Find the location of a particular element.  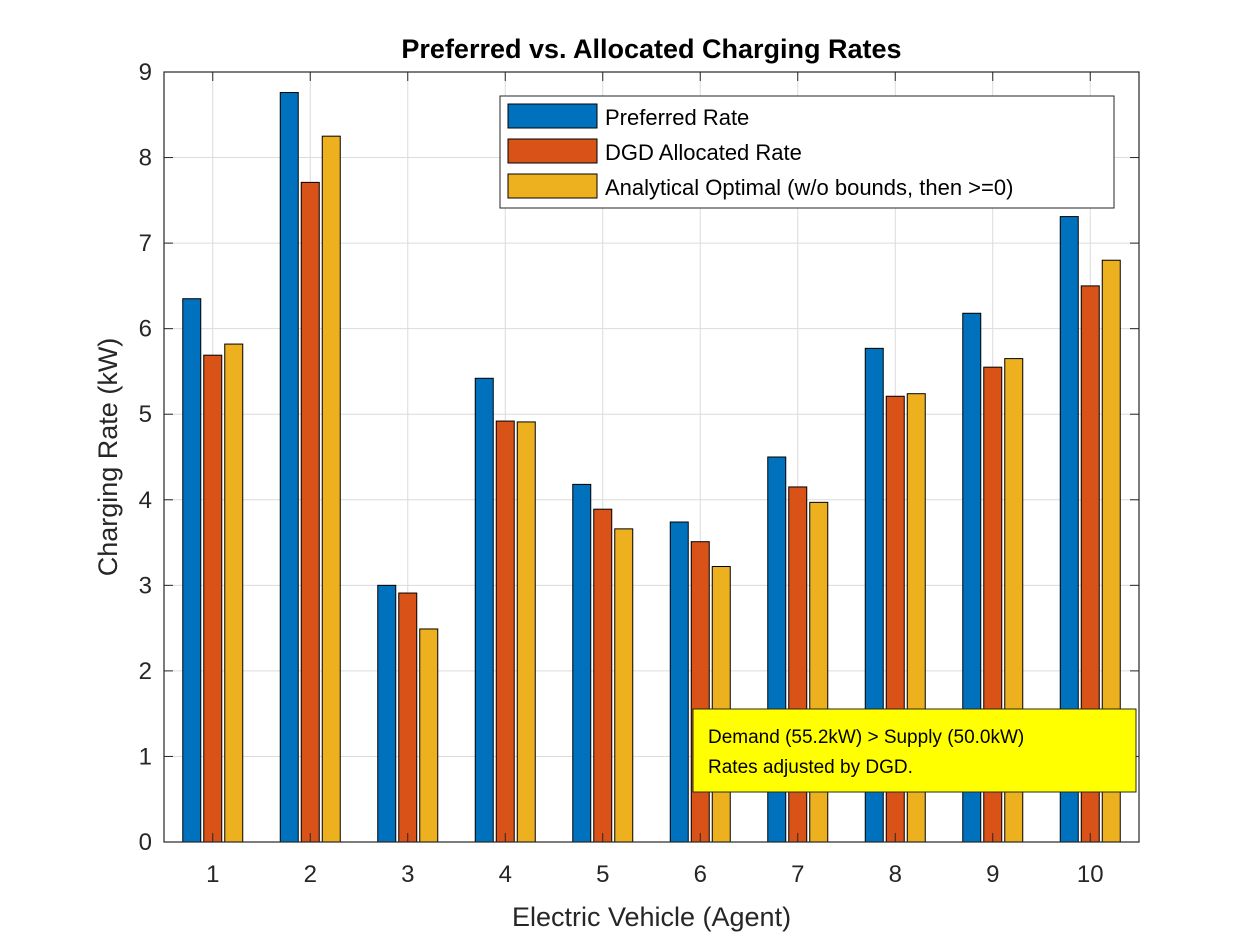

annotation-line-2: Rates adjusted by DGD. is located at coordinates (810, 767).